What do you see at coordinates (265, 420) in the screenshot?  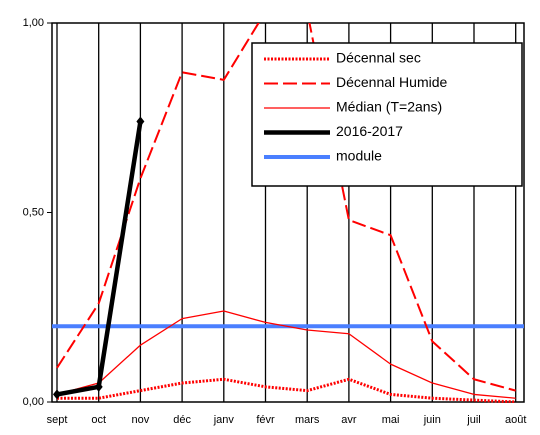 I see `x-tick-label: févr` at bounding box center [265, 420].